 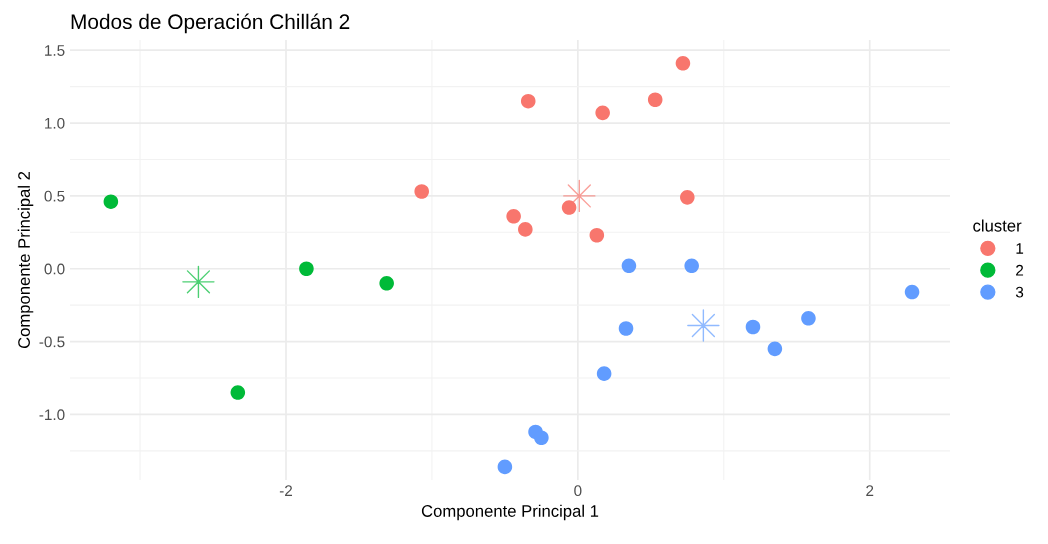 What do you see at coordinates (55, 123) in the screenshot?
I see `y-tick-label: 1.0` at bounding box center [55, 123].